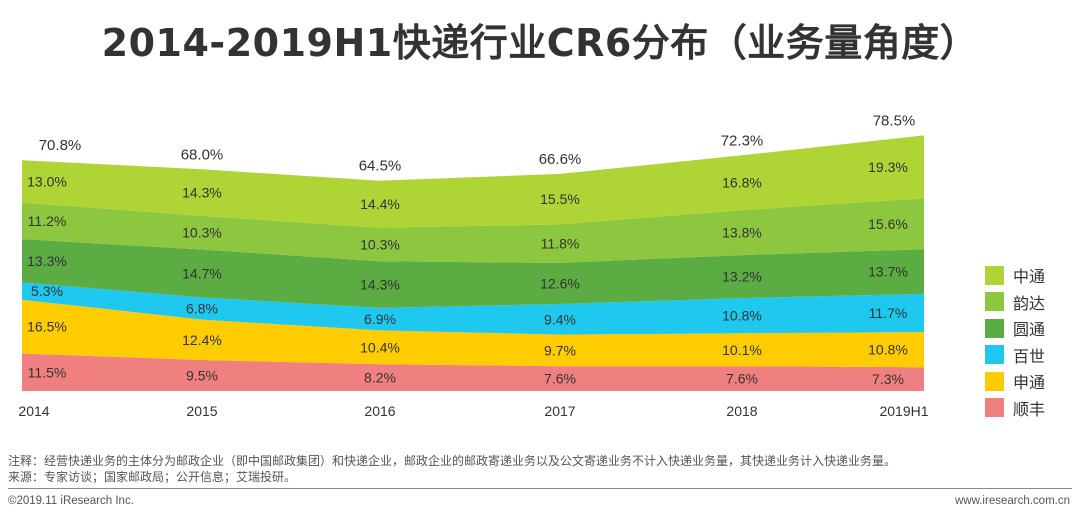 The width and height of the screenshot is (1080, 523). I want to click on footer-divider, so click(540, 488).